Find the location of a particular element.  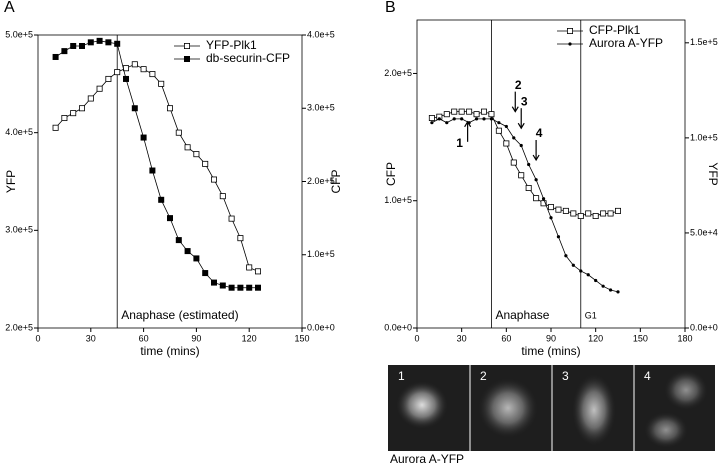

y-tick-label: 1.0e+5 is located at coordinates (398, 200).